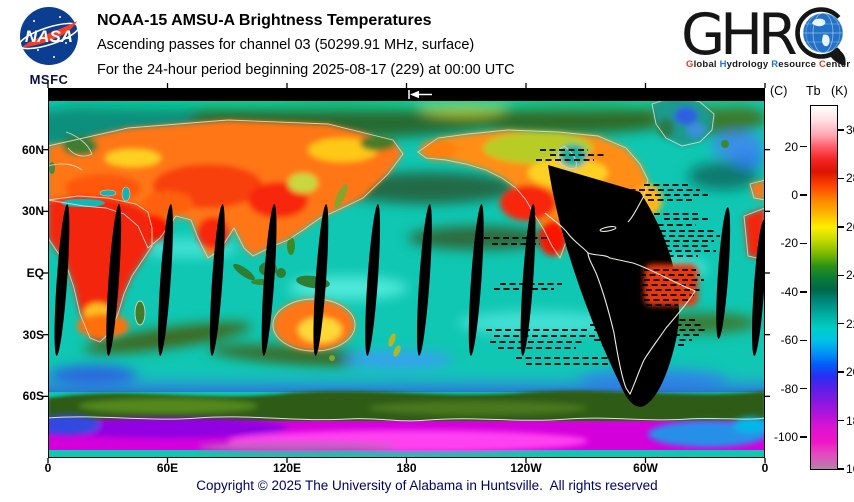  Describe the element at coordinates (526, 468) in the screenshot. I see `lon-tick-label: 120W` at that location.